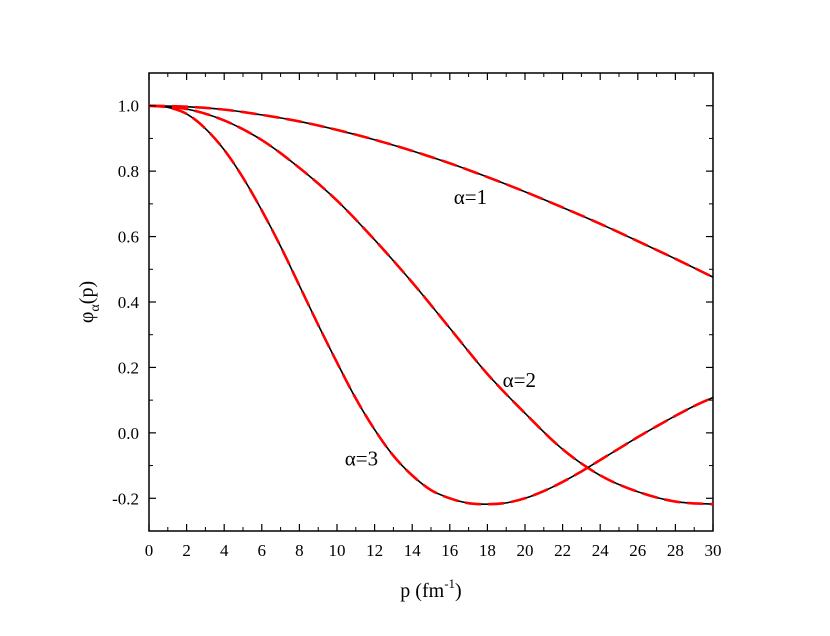 The image size is (830, 636). What do you see at coordinates (562, 550) in the screenshot?
I see `x-tick-label-22: 22` at bounding box center [562, 550].